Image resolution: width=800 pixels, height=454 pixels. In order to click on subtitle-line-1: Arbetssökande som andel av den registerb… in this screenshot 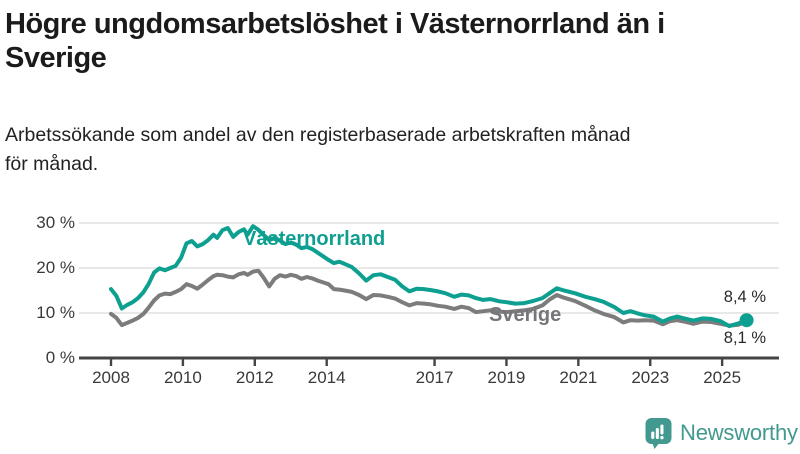, I will do `click(318, 135)`.